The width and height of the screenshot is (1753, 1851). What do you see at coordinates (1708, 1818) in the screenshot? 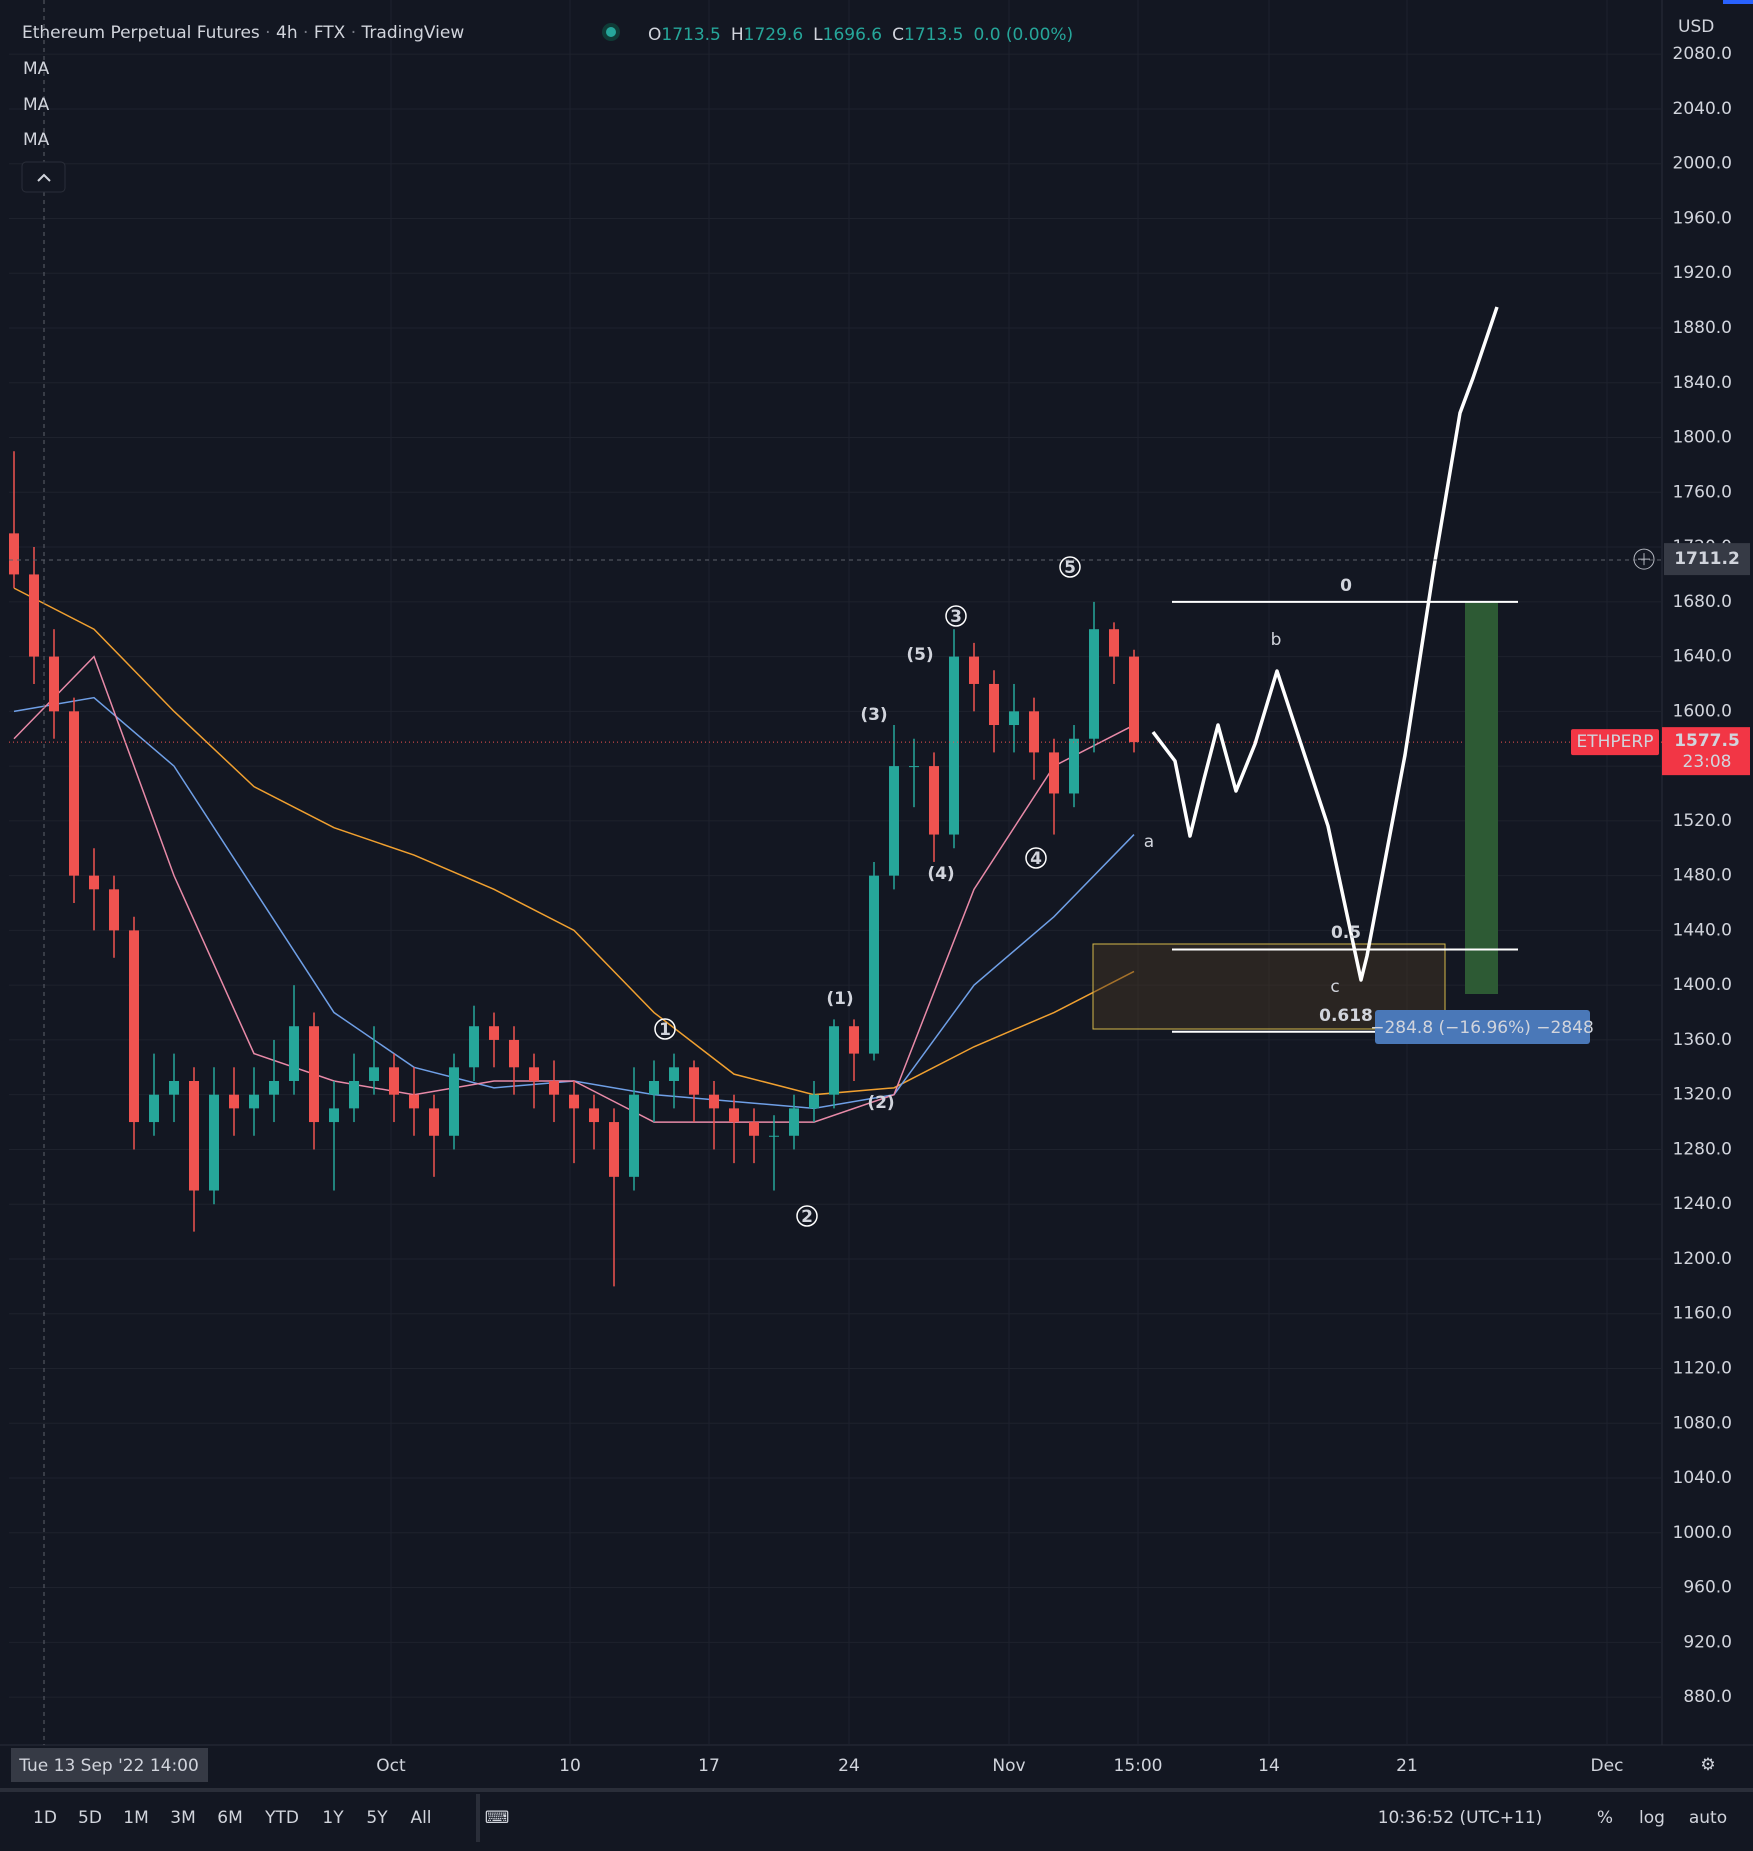
I see `scale-option: auto` at bounding box center [1708, 1818].